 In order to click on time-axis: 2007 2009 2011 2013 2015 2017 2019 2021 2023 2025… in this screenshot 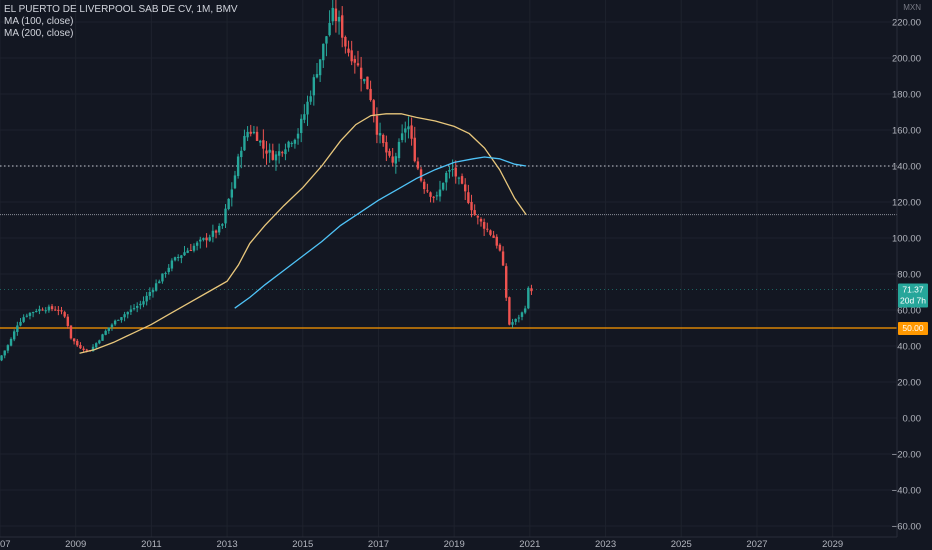, I will do `click(448, 543)`.